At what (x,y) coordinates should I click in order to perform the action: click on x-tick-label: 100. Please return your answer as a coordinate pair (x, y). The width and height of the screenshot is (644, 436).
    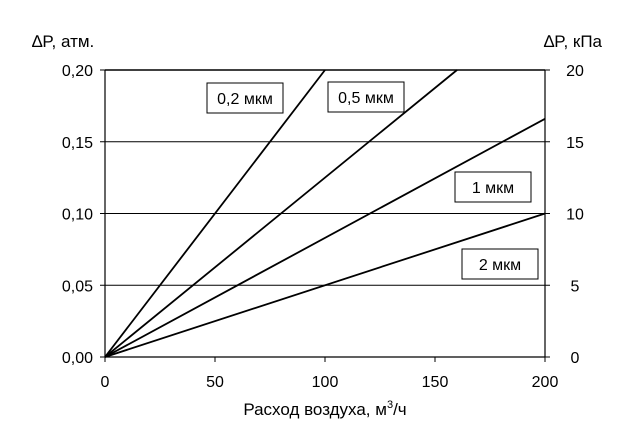
    Looking at the image, I should click on (325, 382).